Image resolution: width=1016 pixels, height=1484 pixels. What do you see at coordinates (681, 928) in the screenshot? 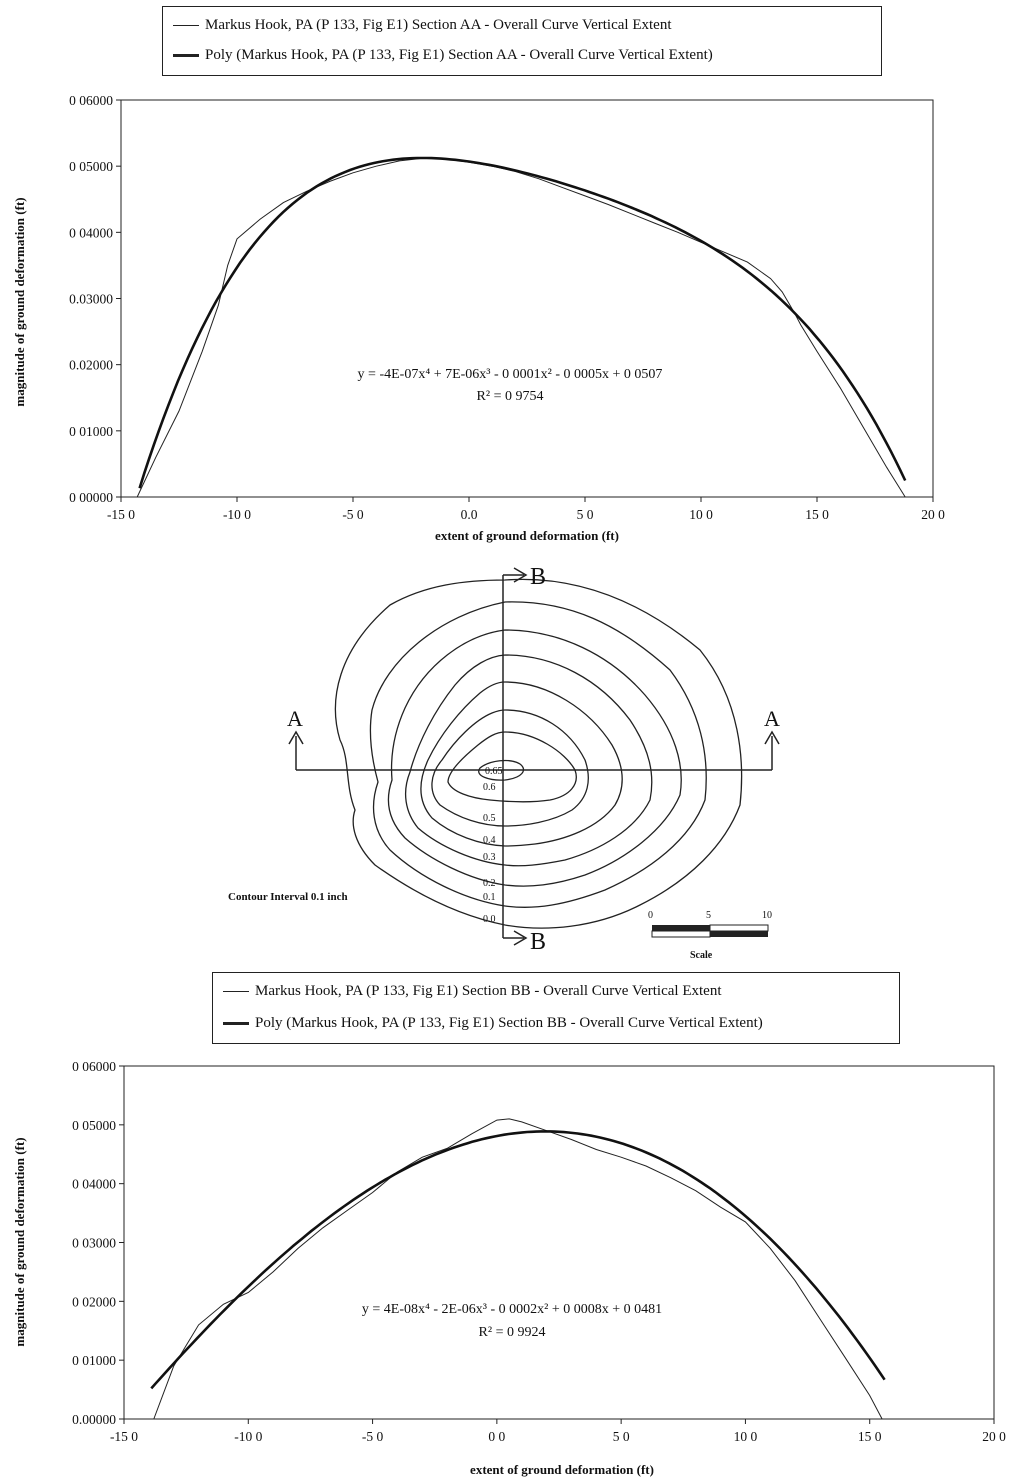
I see `scale-bar-dark-left` at bounding box center [681, 928].